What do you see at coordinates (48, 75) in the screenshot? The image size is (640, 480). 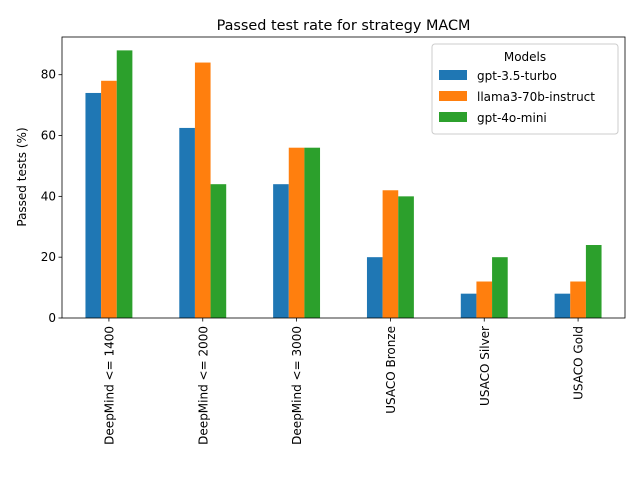 I see `y-tick-label: 80` at bounding box center [48, 75].